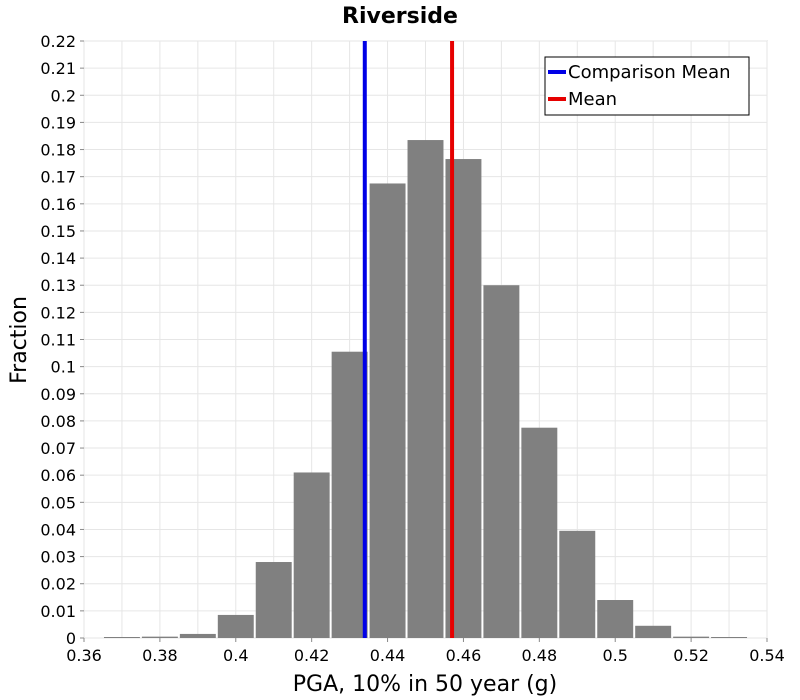 The height and width of the screenshot is (700, 800). Describe the element at coordinates (400, 16) in the screenshot. I see `chart-title: Riverside` at that location.